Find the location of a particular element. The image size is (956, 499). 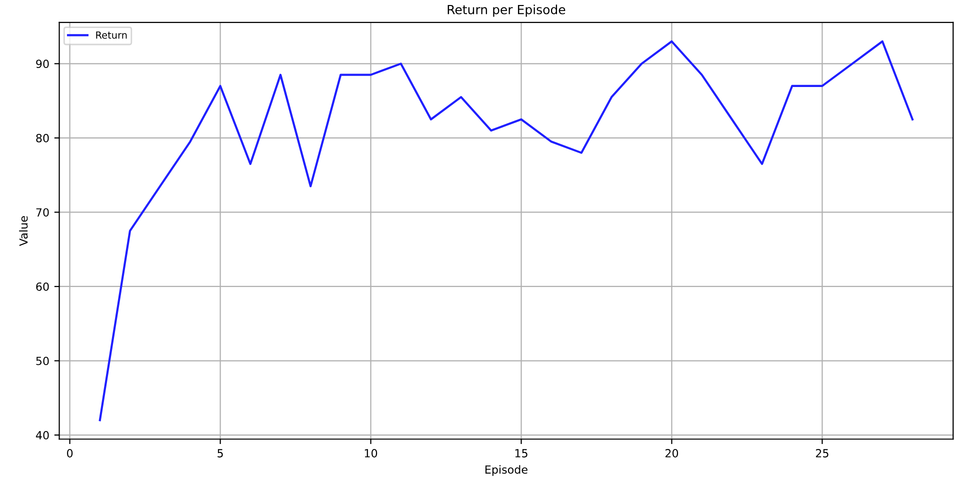

y-axis-title: Value is located at coordinates (23, 231).